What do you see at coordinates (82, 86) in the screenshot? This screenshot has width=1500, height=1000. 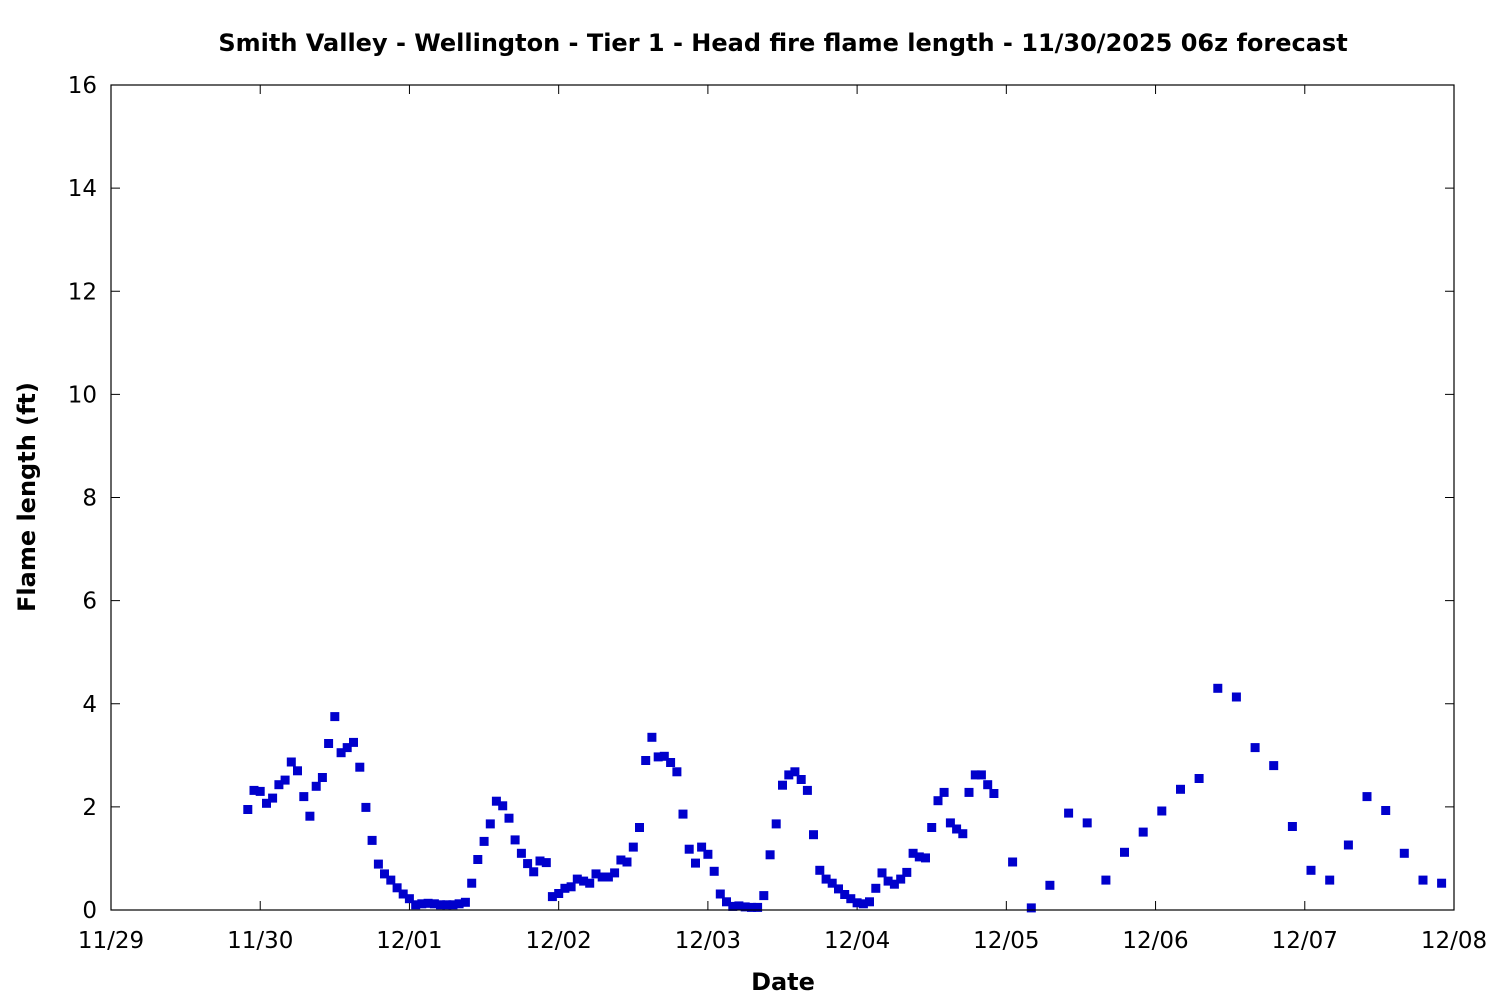 I see `y-tick-label: 16` at bounding box center [82, 86].